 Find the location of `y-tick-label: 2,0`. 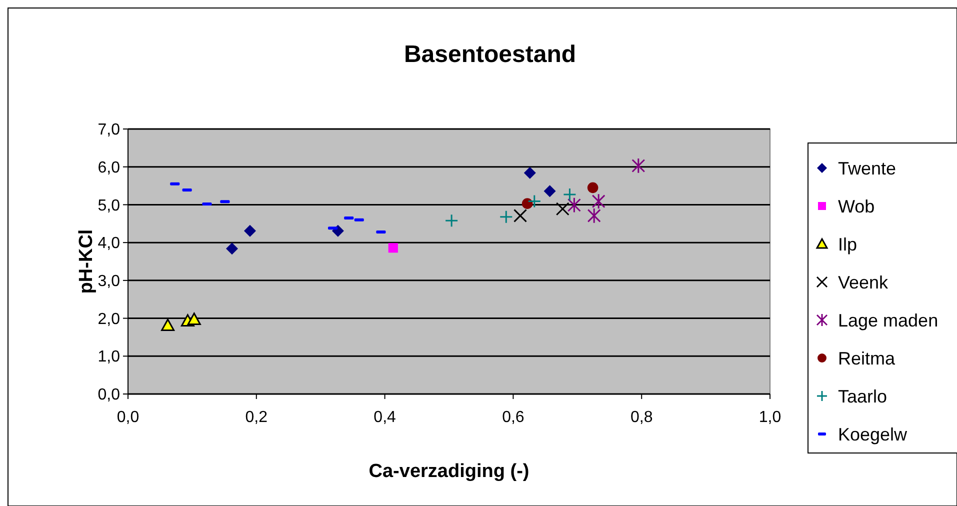

y-tick-label: 2,0 is located at coordinates (109, 319).